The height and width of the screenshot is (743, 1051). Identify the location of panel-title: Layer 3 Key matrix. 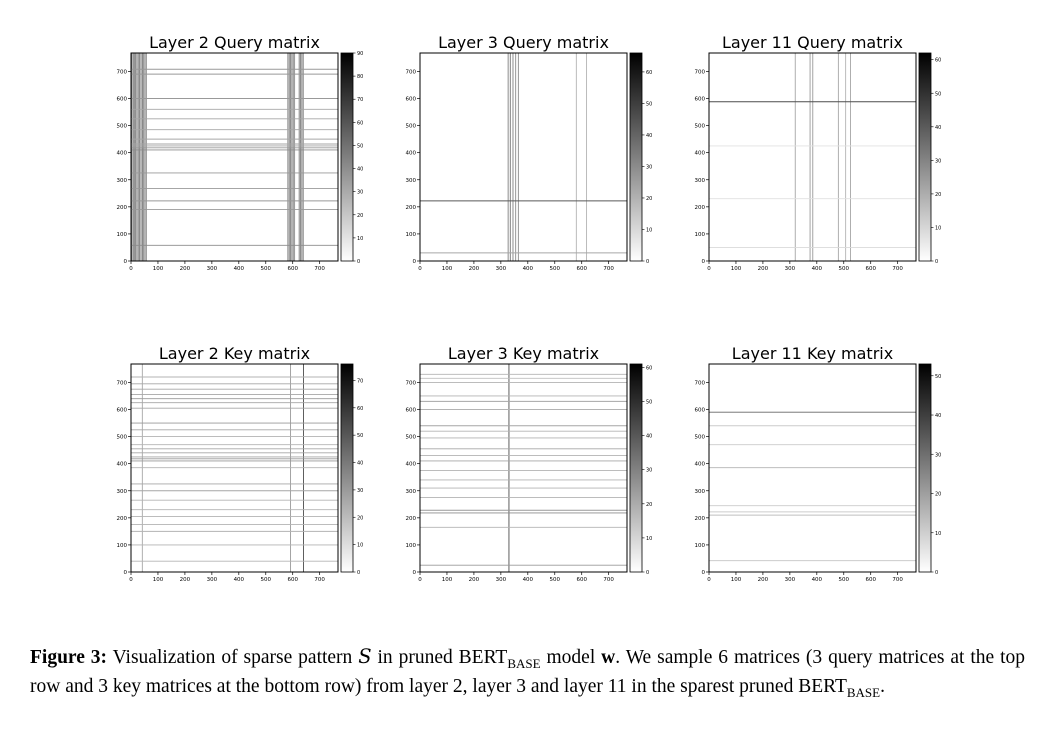
(523, 353).